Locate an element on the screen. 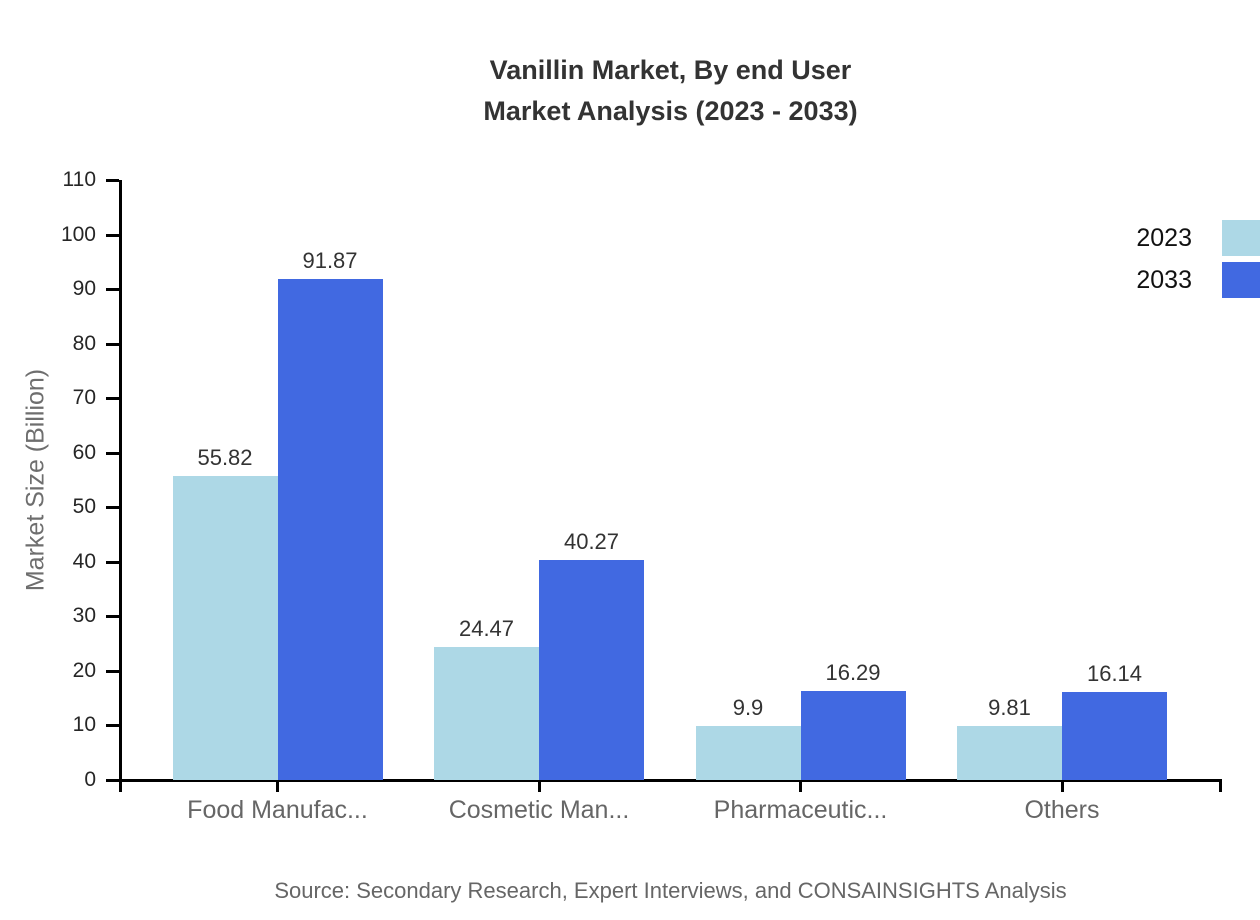 The image size is (1260, 920). y-tick-label: 40 is located at coordinates (84, 561).